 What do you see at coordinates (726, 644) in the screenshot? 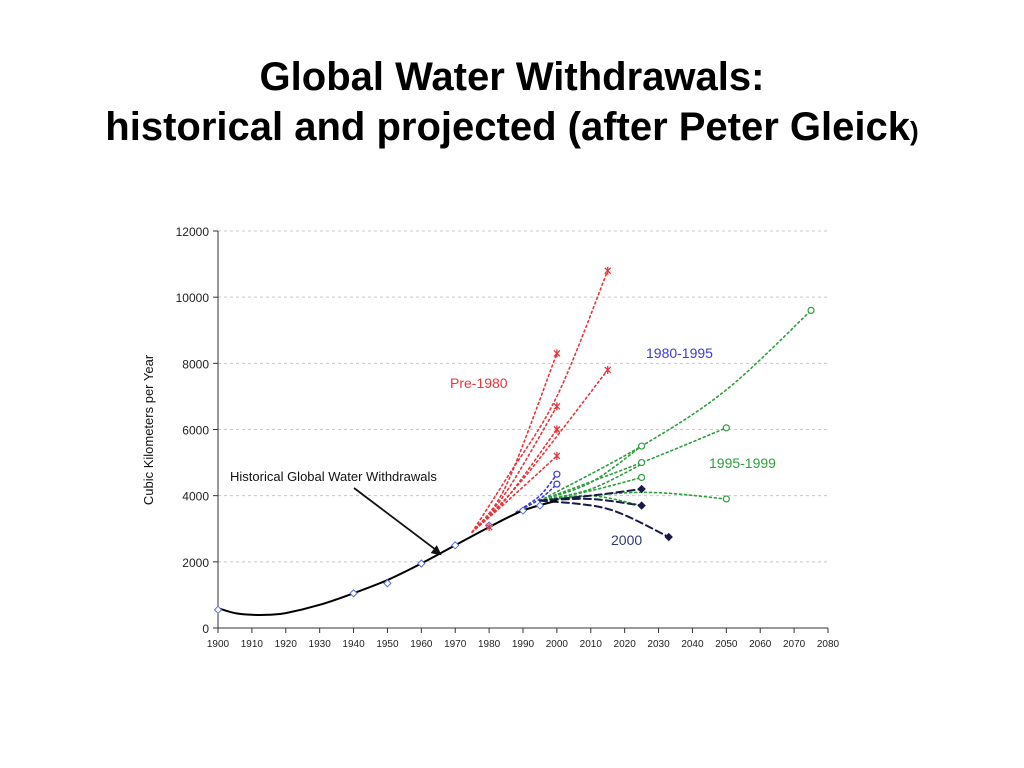
I see `x-tick-label-2050: 2050` at bounding box center [726, 644].